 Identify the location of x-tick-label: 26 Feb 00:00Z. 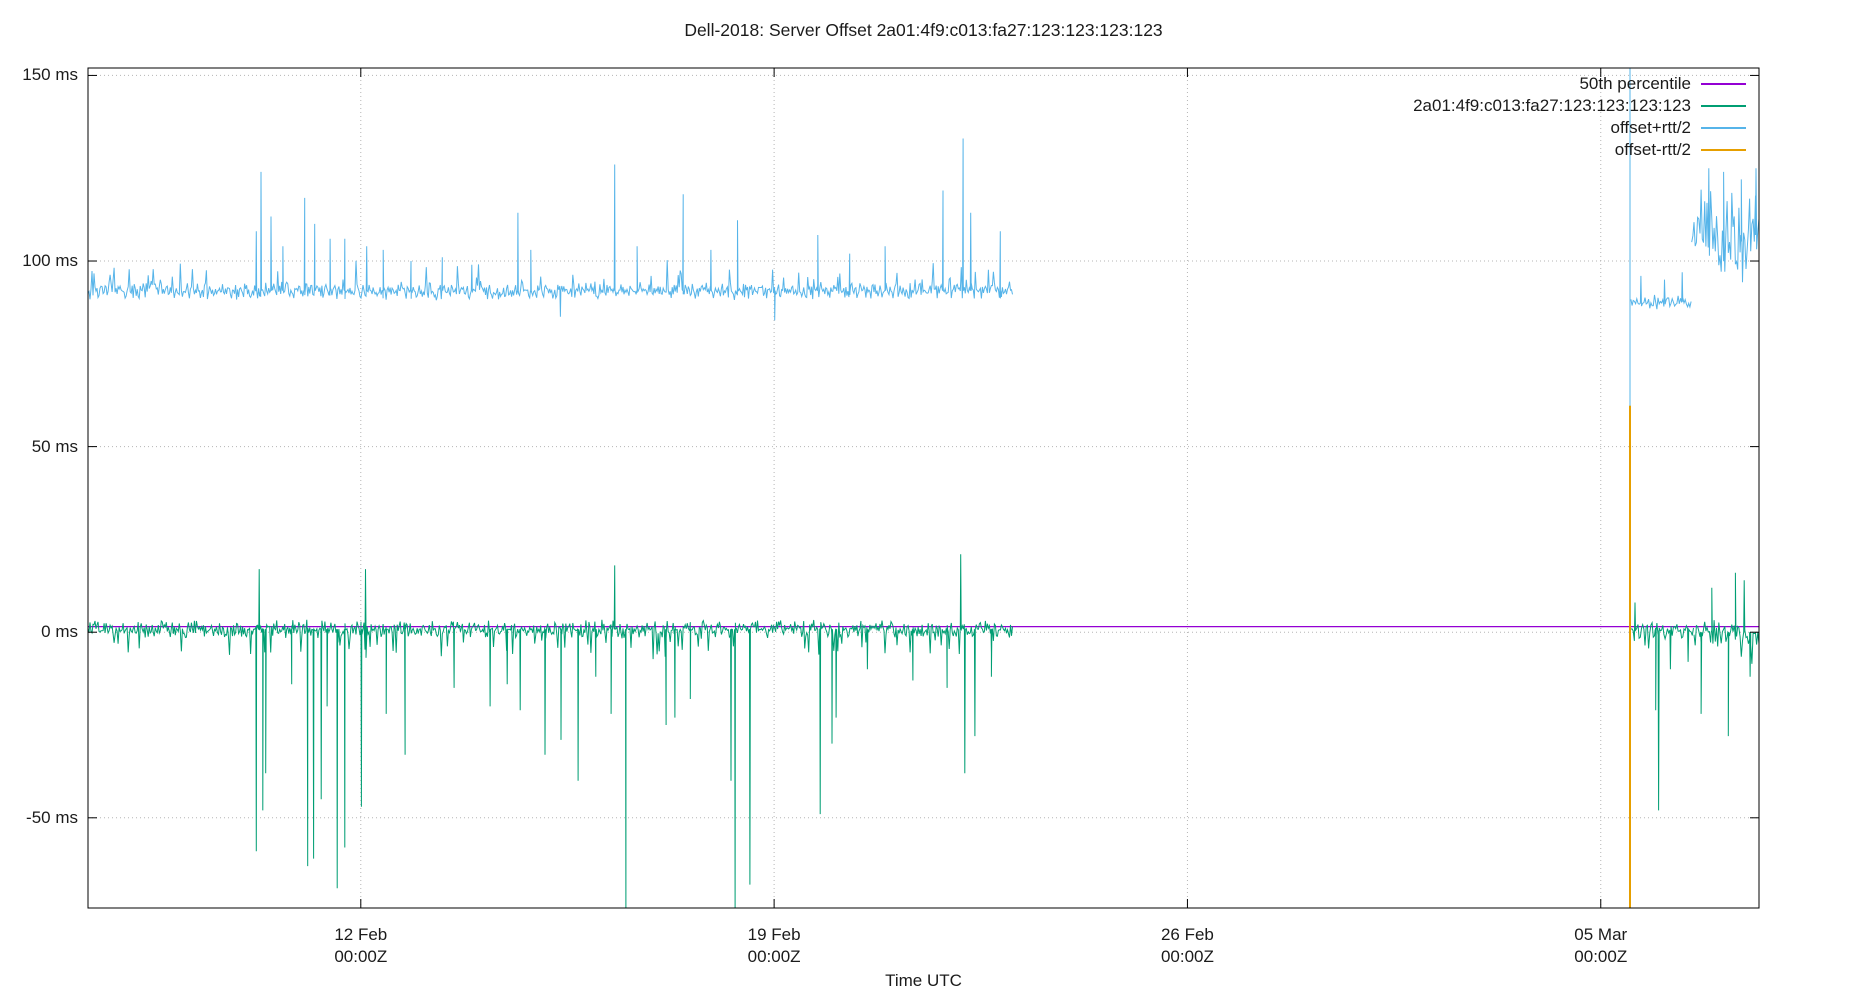
(1187, 946).